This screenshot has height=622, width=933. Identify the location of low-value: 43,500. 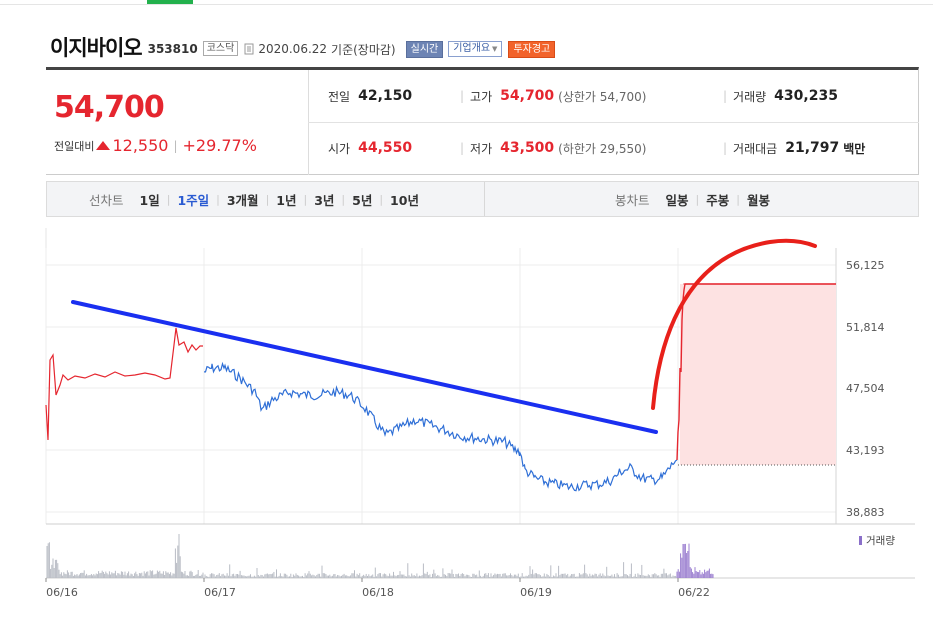
(527, 148).